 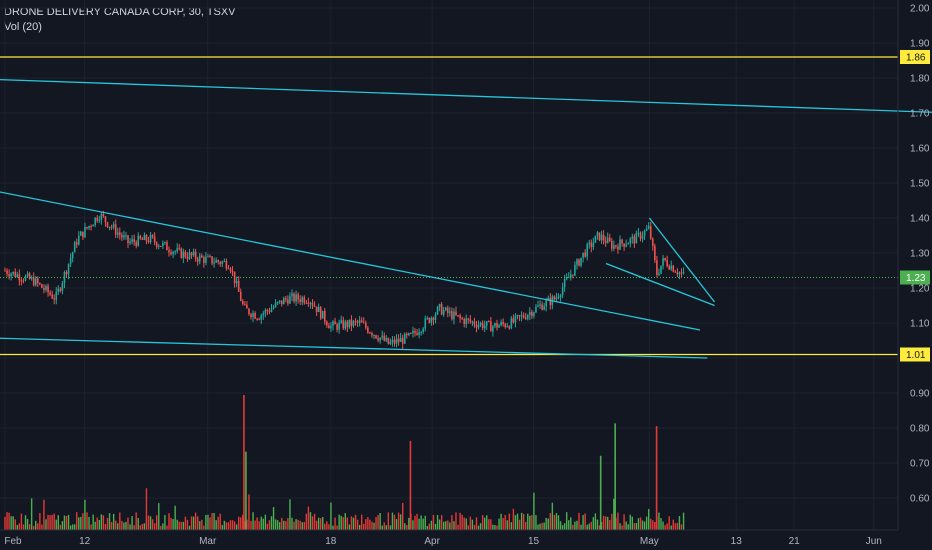 I want to click on time-axis: Feb 12 Mar 18 Apr 15 May 13 21 Jun, so click(x=449, y=538).